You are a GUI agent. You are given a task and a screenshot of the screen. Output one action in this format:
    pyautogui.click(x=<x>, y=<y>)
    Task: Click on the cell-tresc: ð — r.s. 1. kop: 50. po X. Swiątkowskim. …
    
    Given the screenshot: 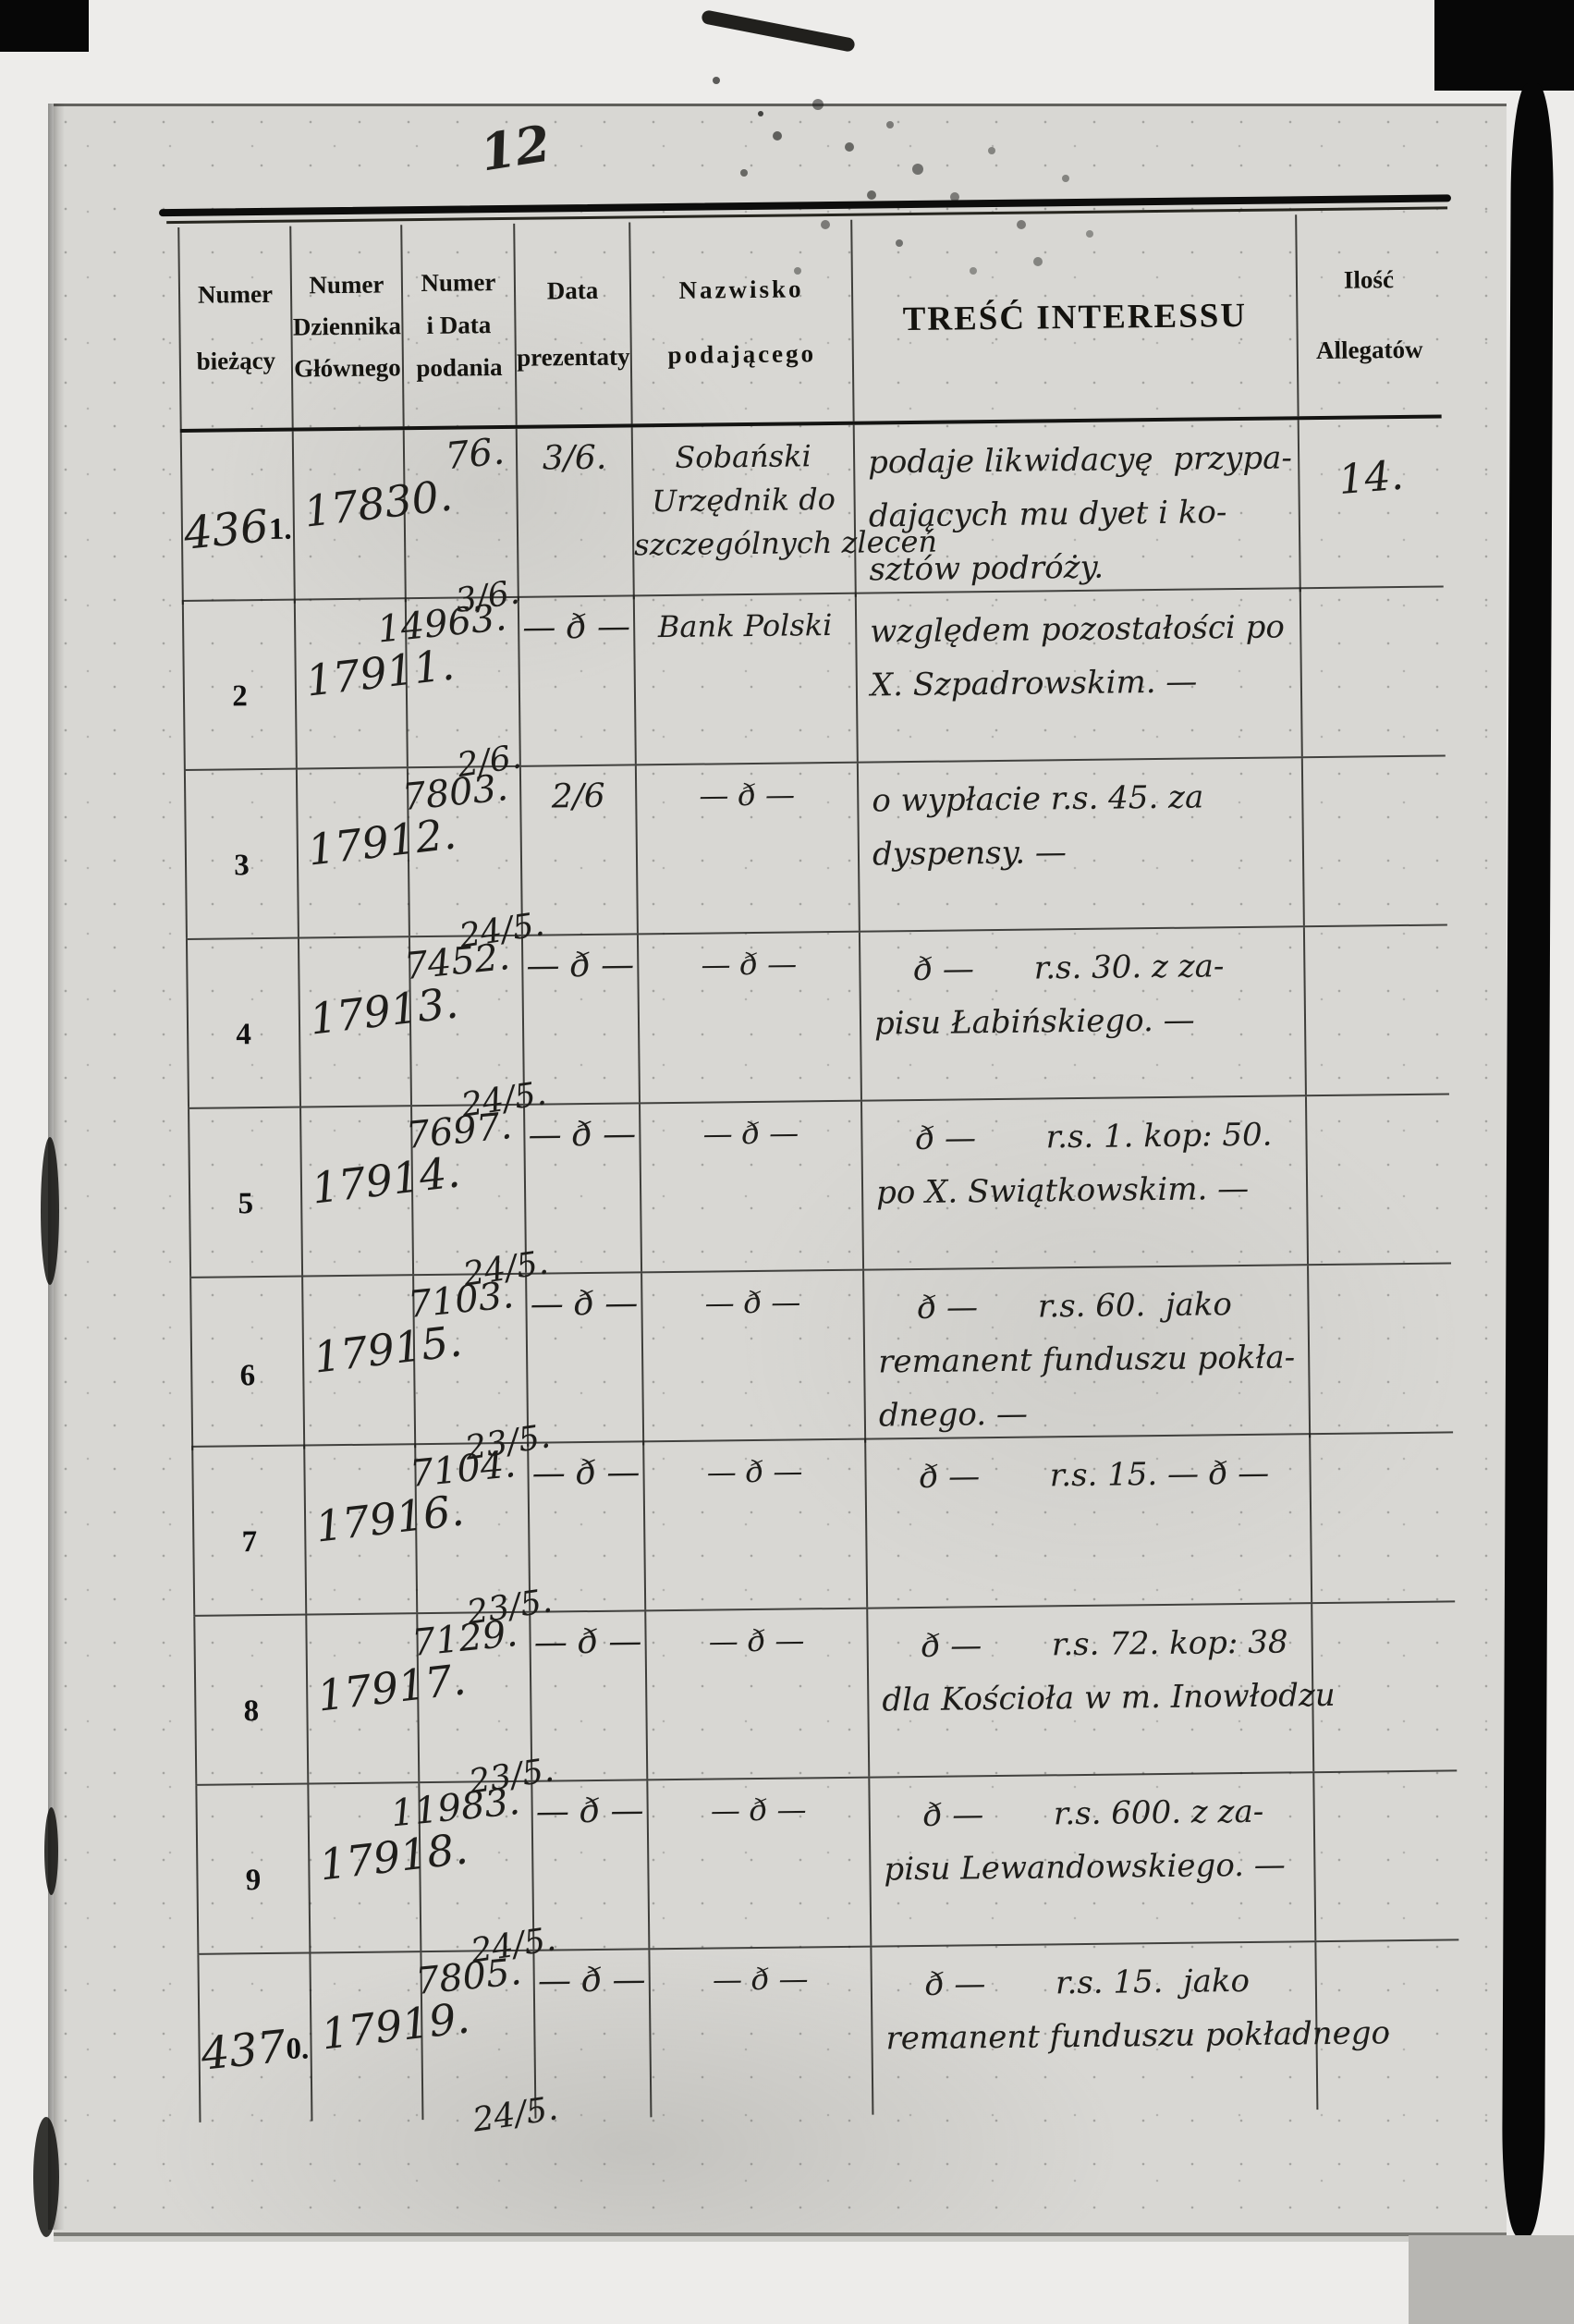 What is the action you would take?
    pyautogui.click(x=1084, y=1182)
    